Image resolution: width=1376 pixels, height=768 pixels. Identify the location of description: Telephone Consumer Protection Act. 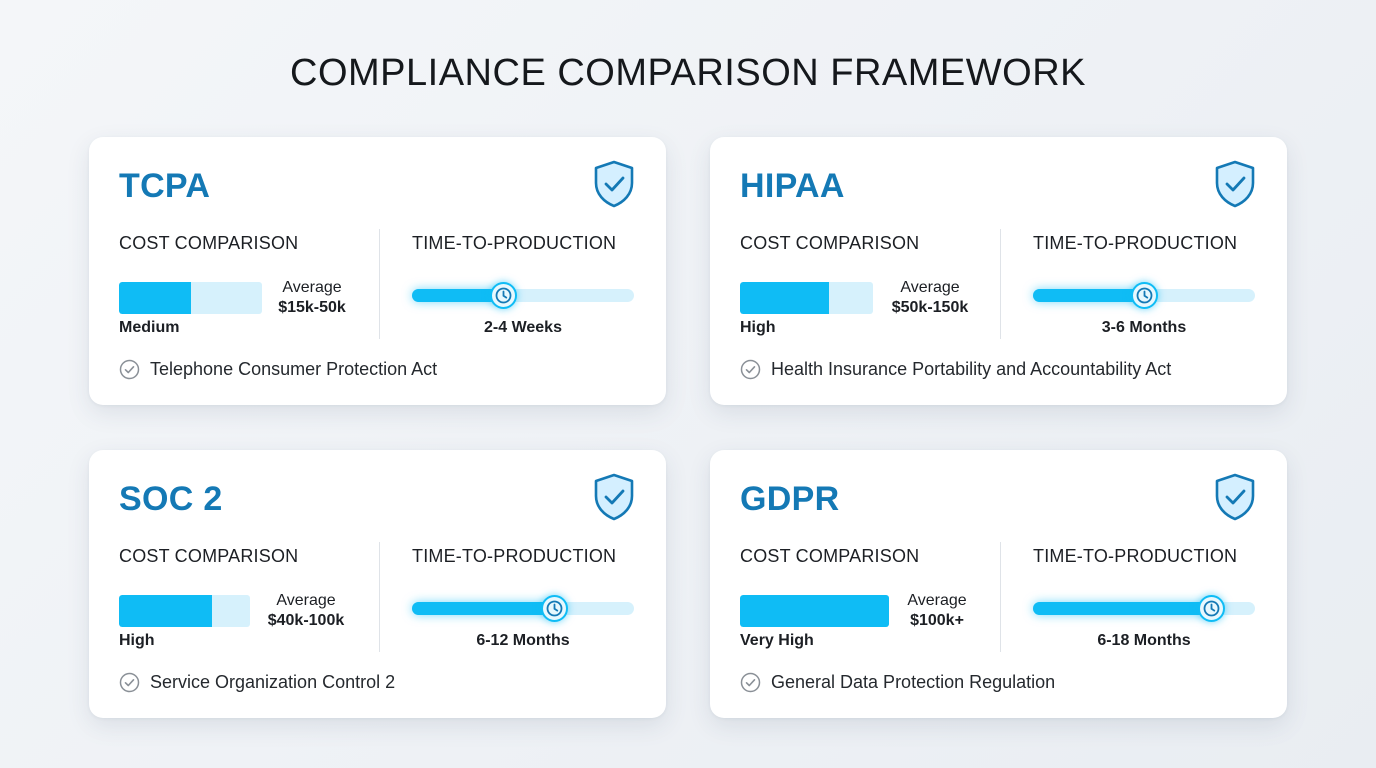
(278, 369).